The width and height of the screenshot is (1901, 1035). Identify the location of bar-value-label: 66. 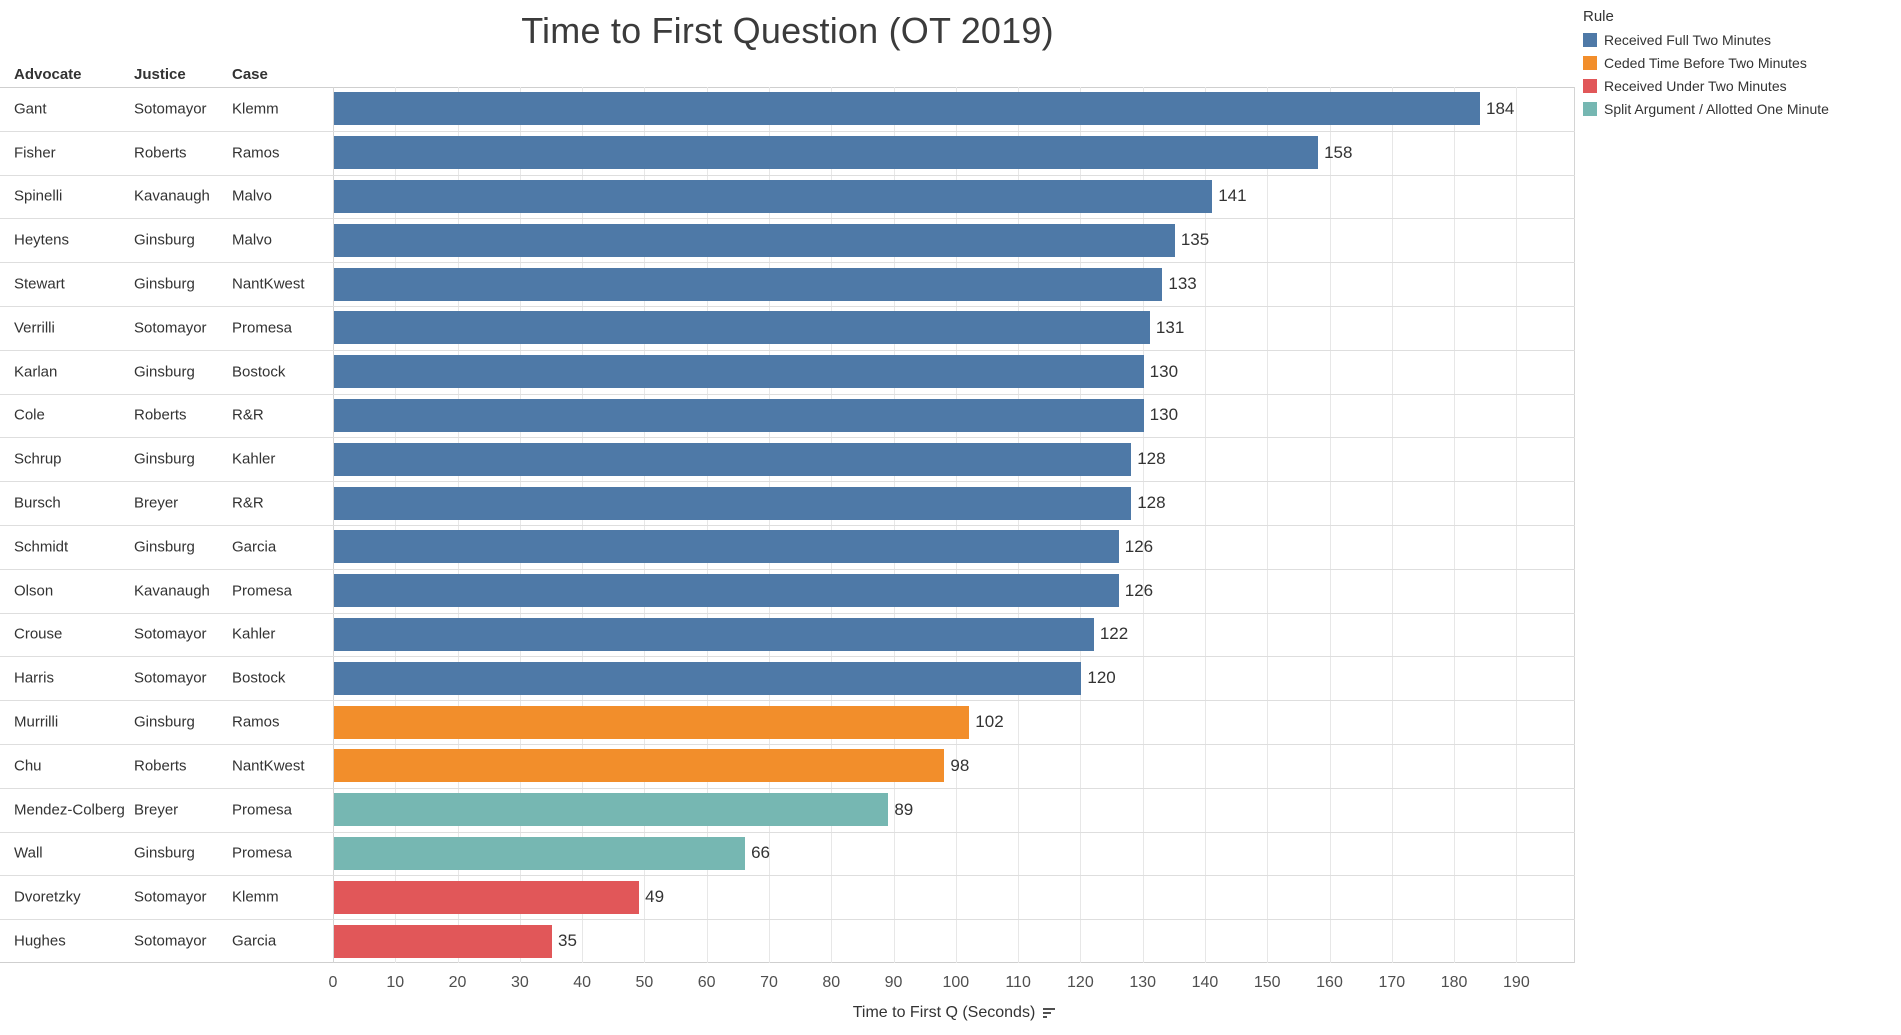
(760, 853).